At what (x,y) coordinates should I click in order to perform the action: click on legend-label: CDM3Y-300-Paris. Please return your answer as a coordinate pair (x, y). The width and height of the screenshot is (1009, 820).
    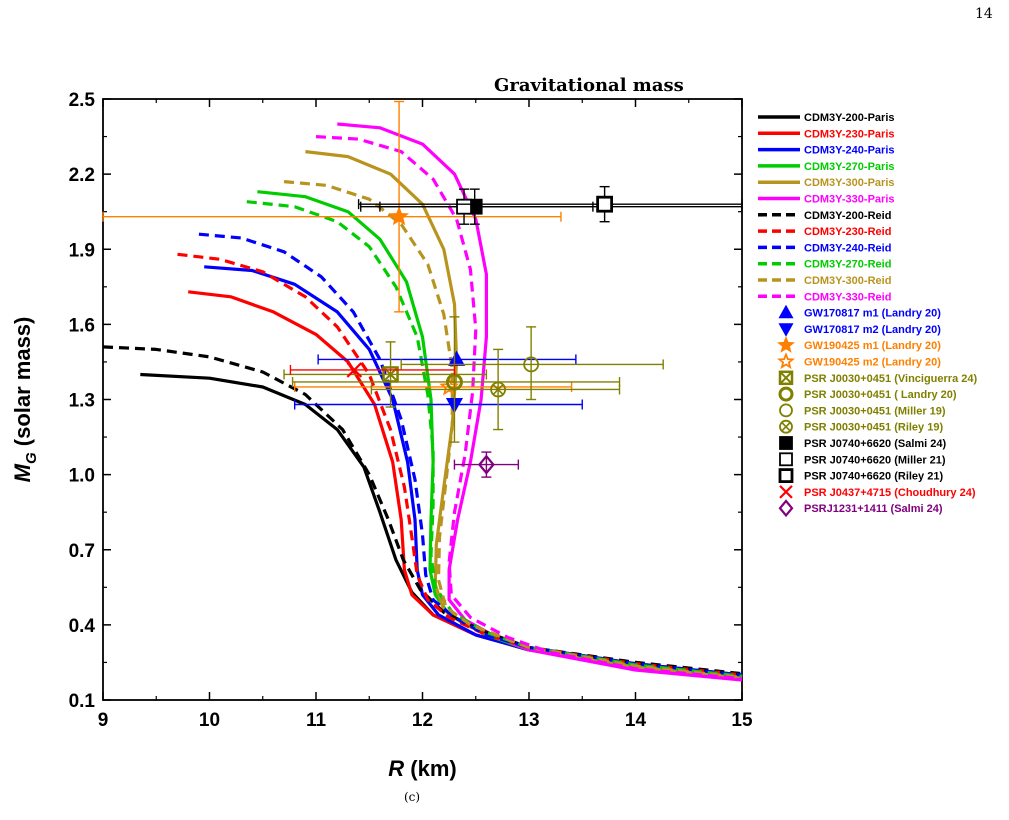
    Looking at the image, I should click on (849, 183).